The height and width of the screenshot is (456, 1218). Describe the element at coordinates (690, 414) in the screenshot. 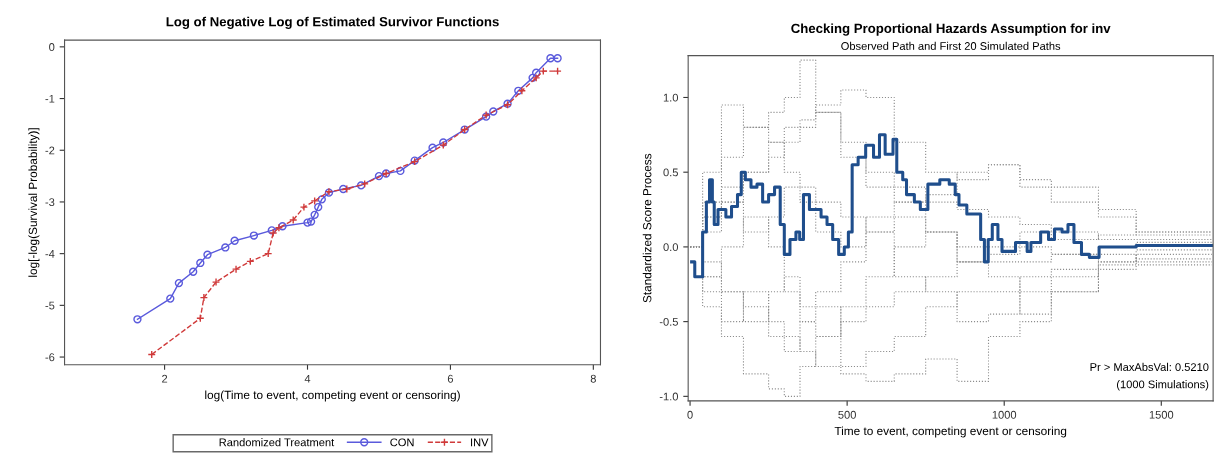

I see `x-tick-label: 0` at that location.